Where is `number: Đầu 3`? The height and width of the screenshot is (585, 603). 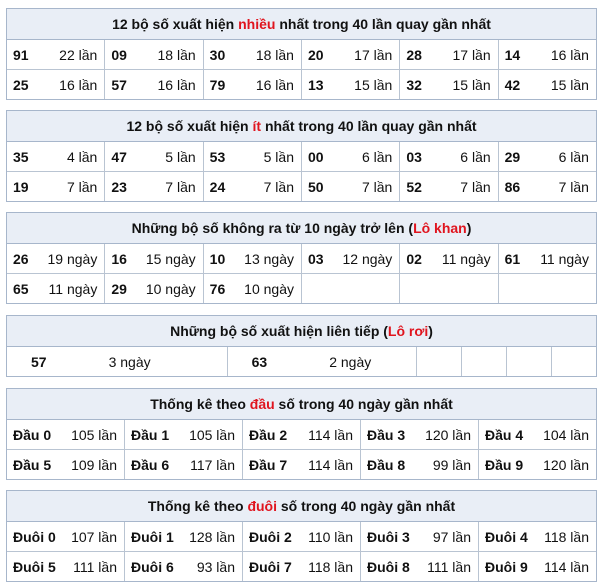 number: Đầu 3 is located at coordinates (386, 434).